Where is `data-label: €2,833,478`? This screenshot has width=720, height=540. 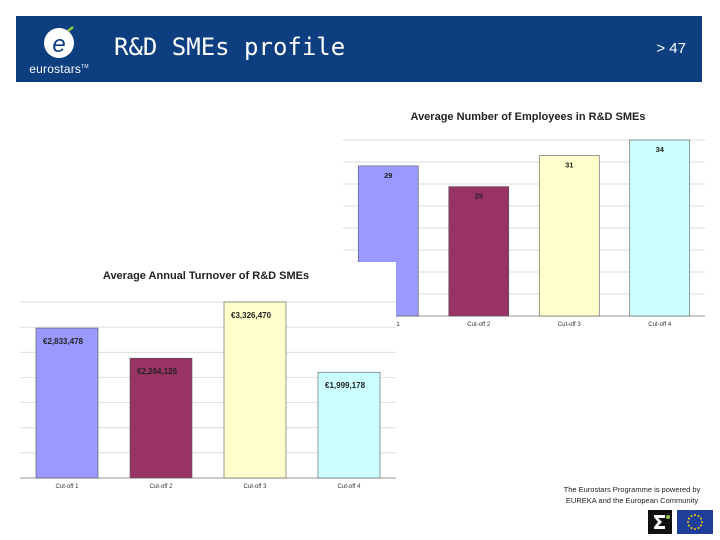
data-label: €2,833,478 is located at coordinates (63, 341).